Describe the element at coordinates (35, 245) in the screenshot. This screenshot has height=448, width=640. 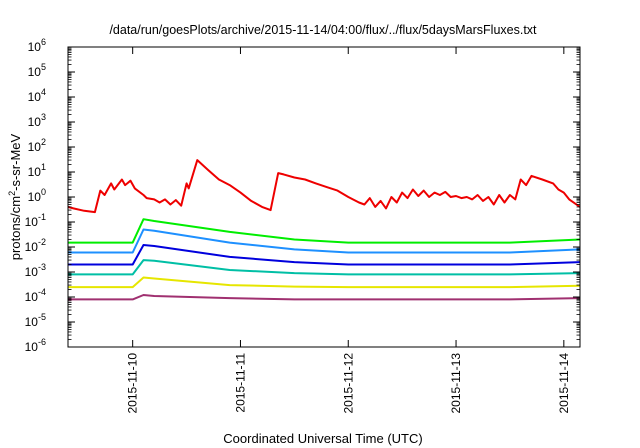
I see `y-tick-label: 10⁻²` at that location.